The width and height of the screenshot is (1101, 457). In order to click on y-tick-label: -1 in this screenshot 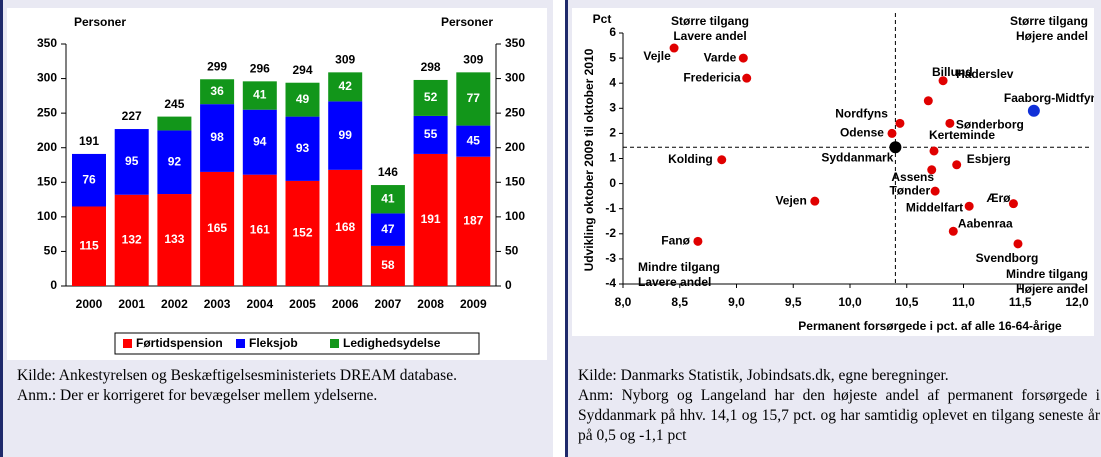, I will do `click(610, 208)`.